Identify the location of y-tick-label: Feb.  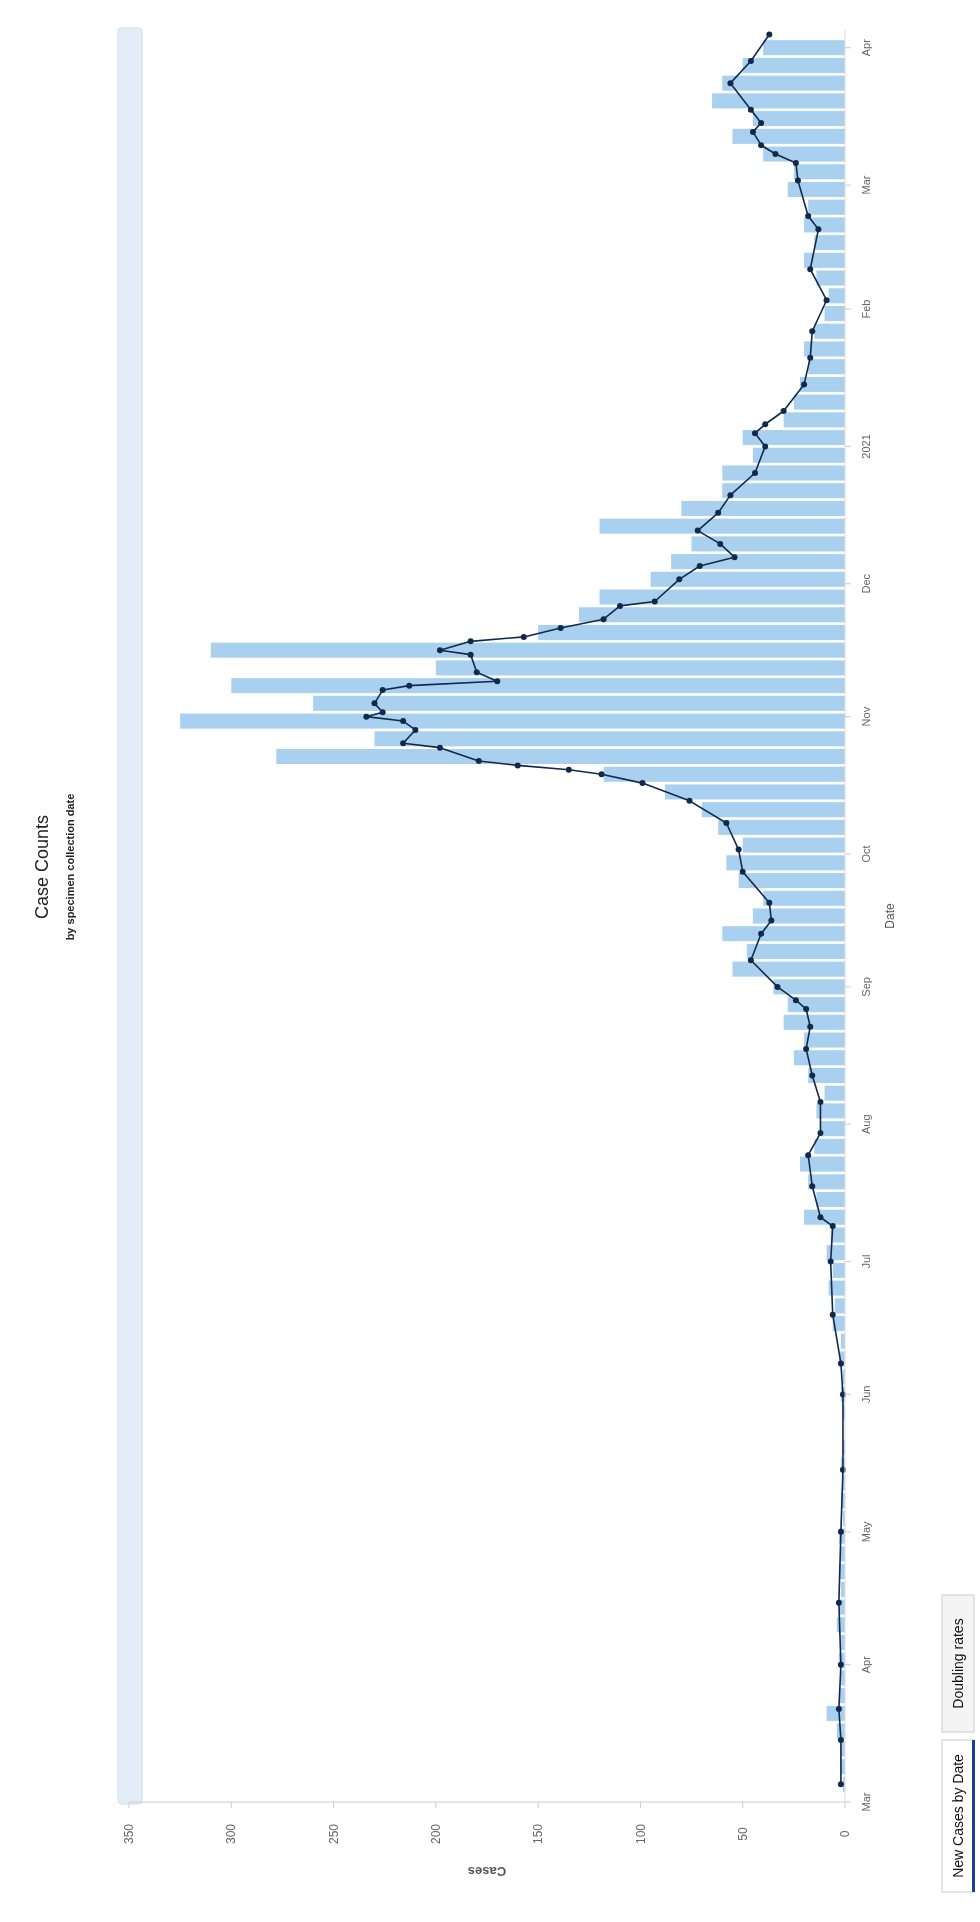
(865, 309).